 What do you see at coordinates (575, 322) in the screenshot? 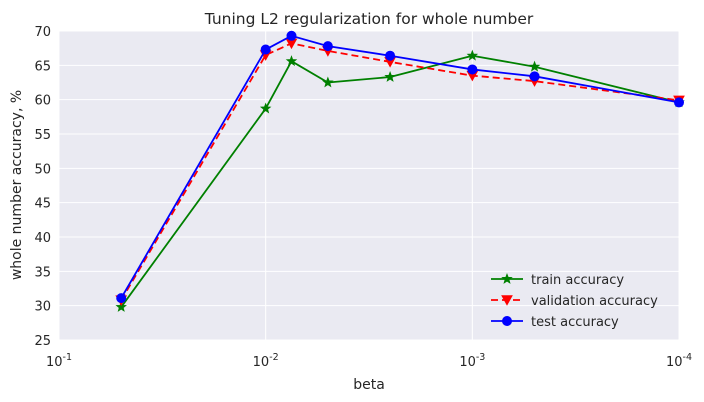
I see `legend-label: test accuracy` at bounding box center [575, 322].